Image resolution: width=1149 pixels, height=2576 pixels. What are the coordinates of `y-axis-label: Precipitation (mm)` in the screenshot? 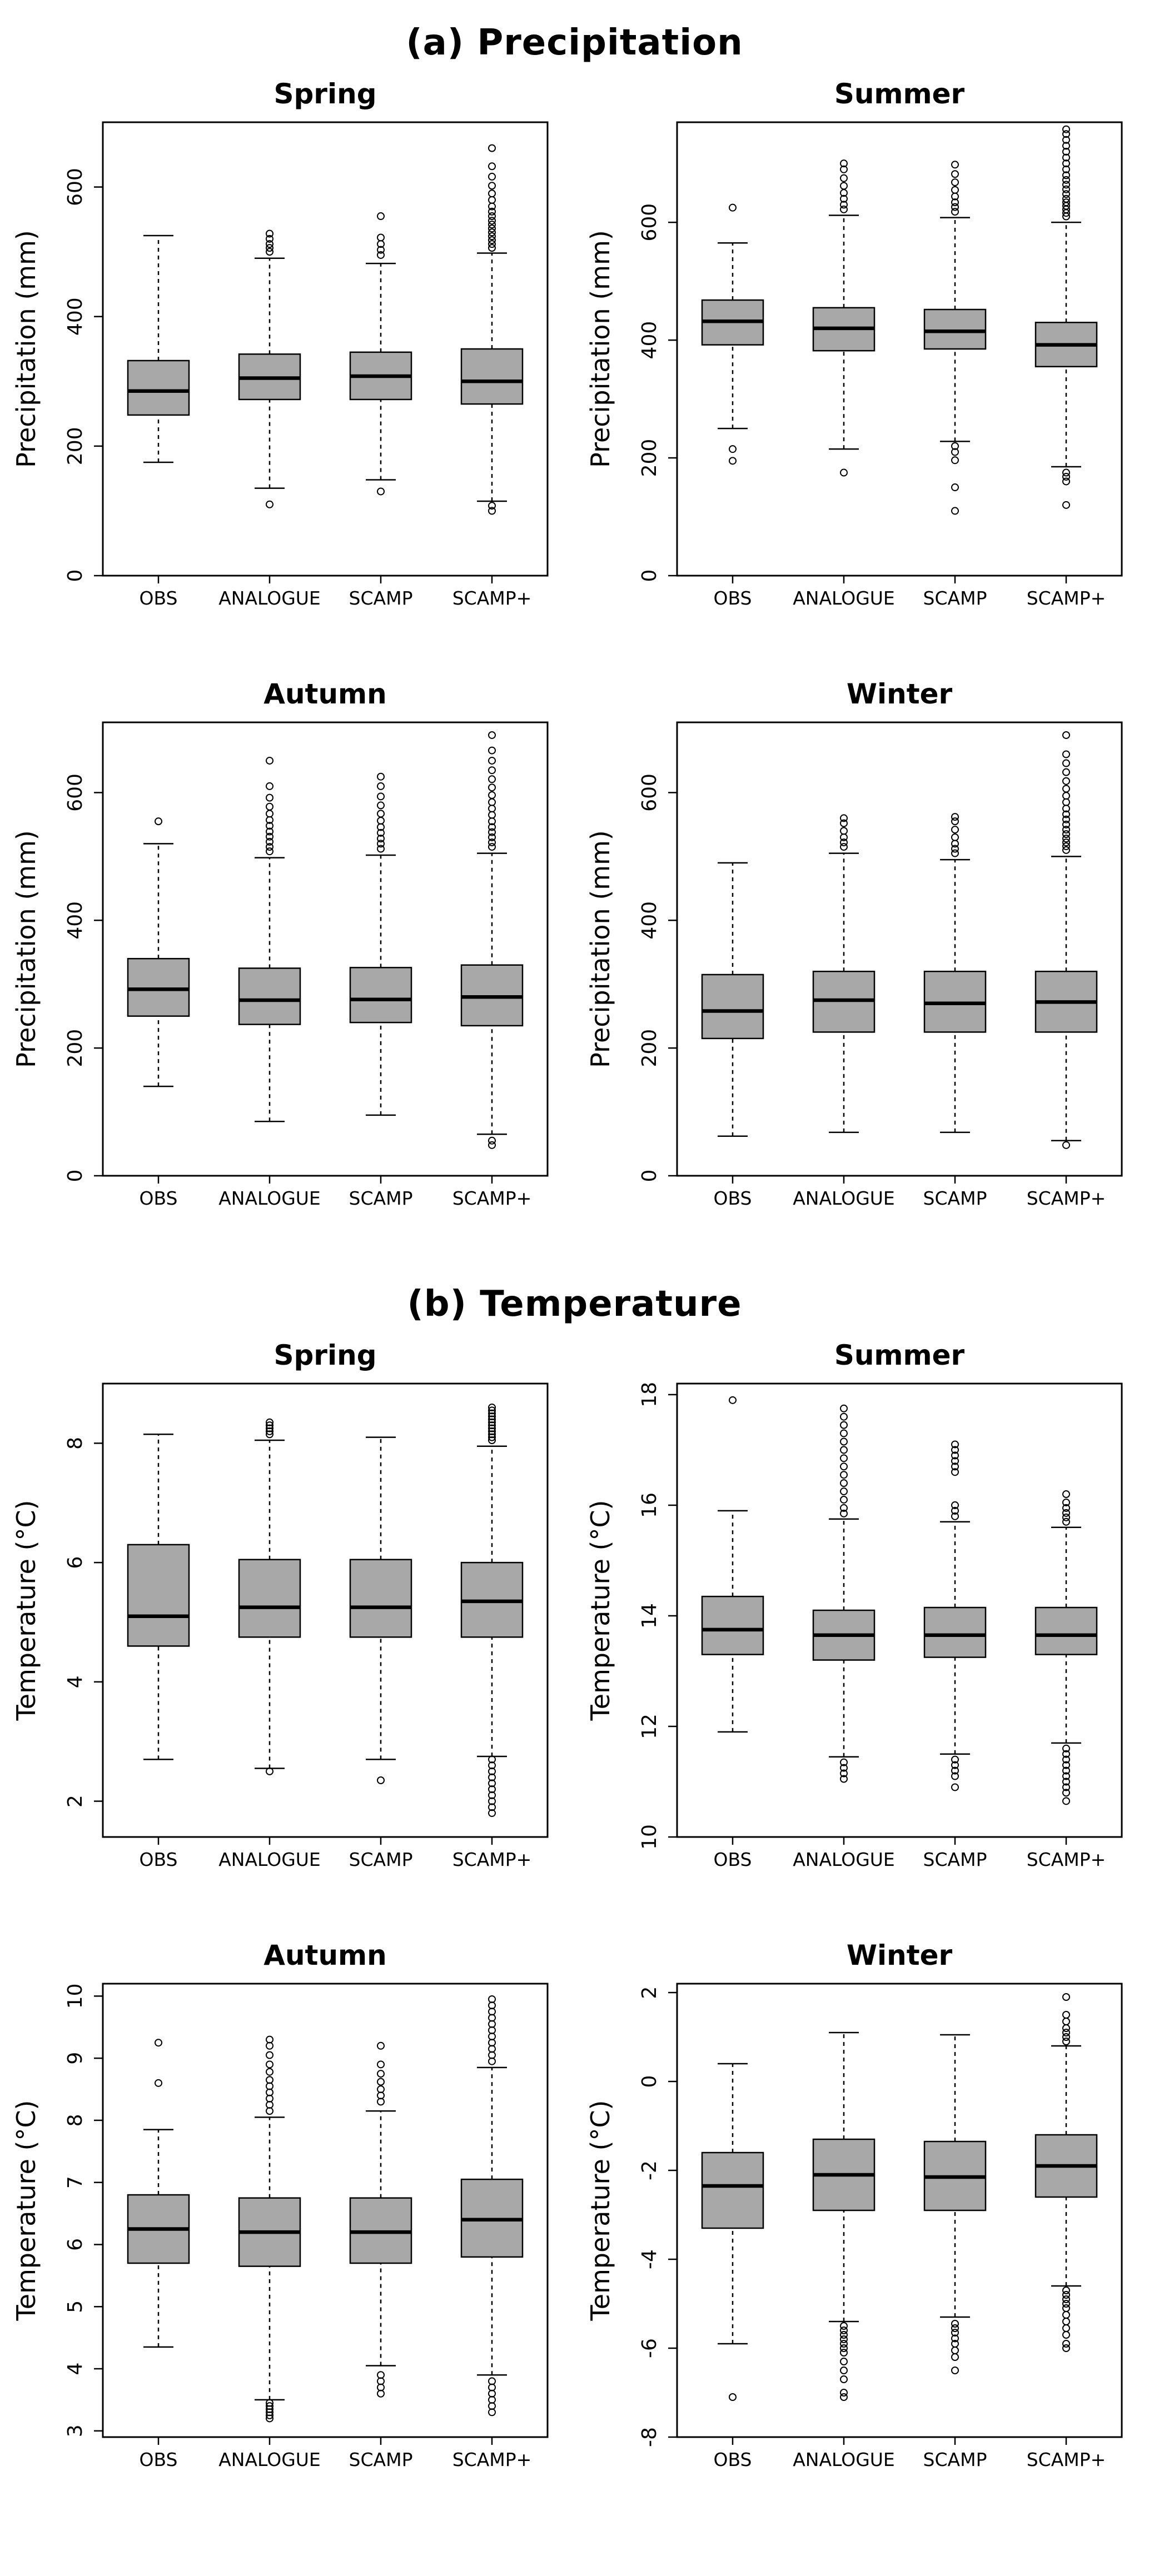 It's located at (600, 949).